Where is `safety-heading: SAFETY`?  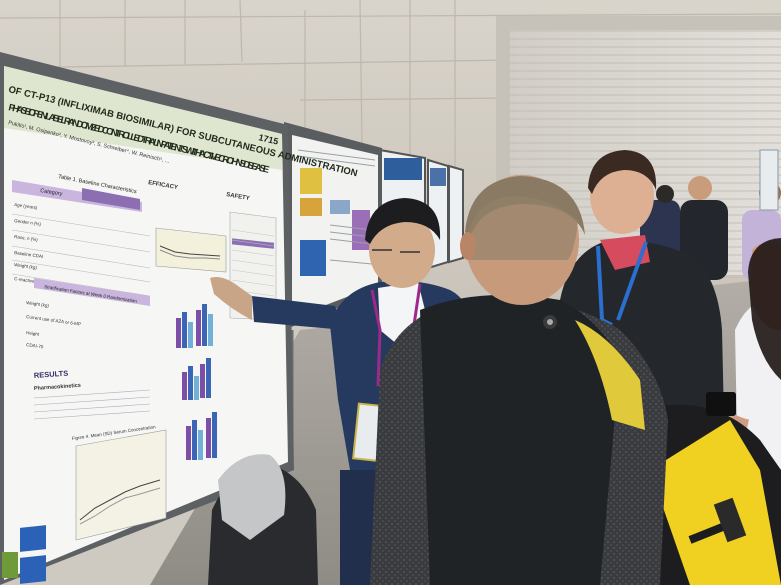
safety-heading: SAFETY is located at coordinates (238, 197).